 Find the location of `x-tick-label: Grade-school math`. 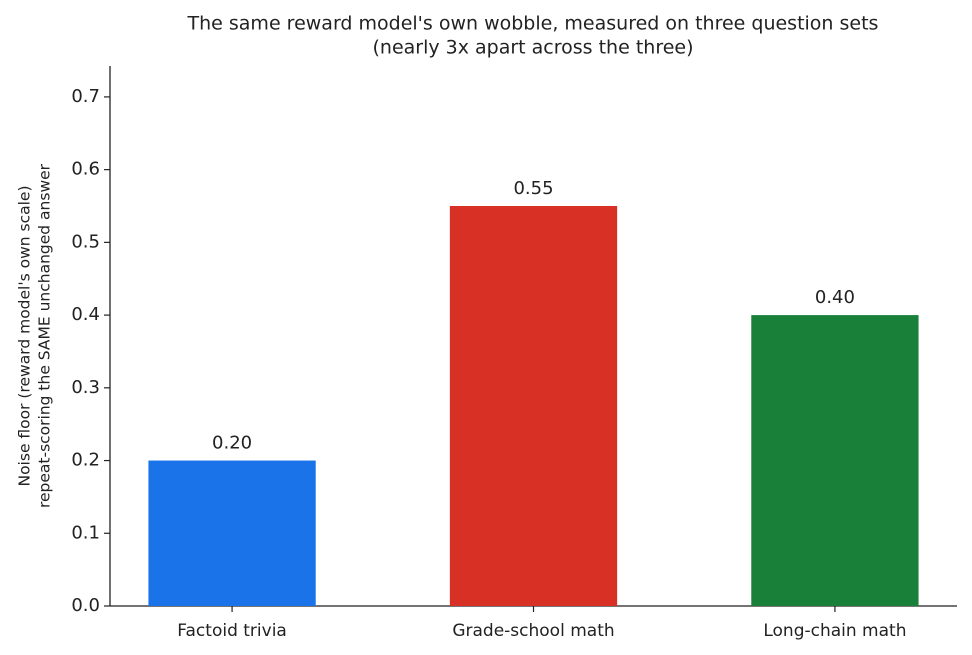

x-tick-label: Grade-school math is located at coordinates (533, 631).